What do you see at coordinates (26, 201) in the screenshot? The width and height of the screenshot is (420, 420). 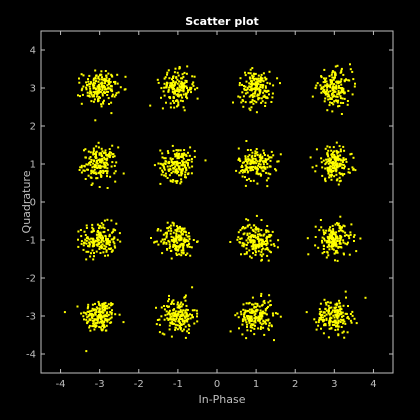 I see `y-axis-label: Quadrature` at bounding box center [26, 201].